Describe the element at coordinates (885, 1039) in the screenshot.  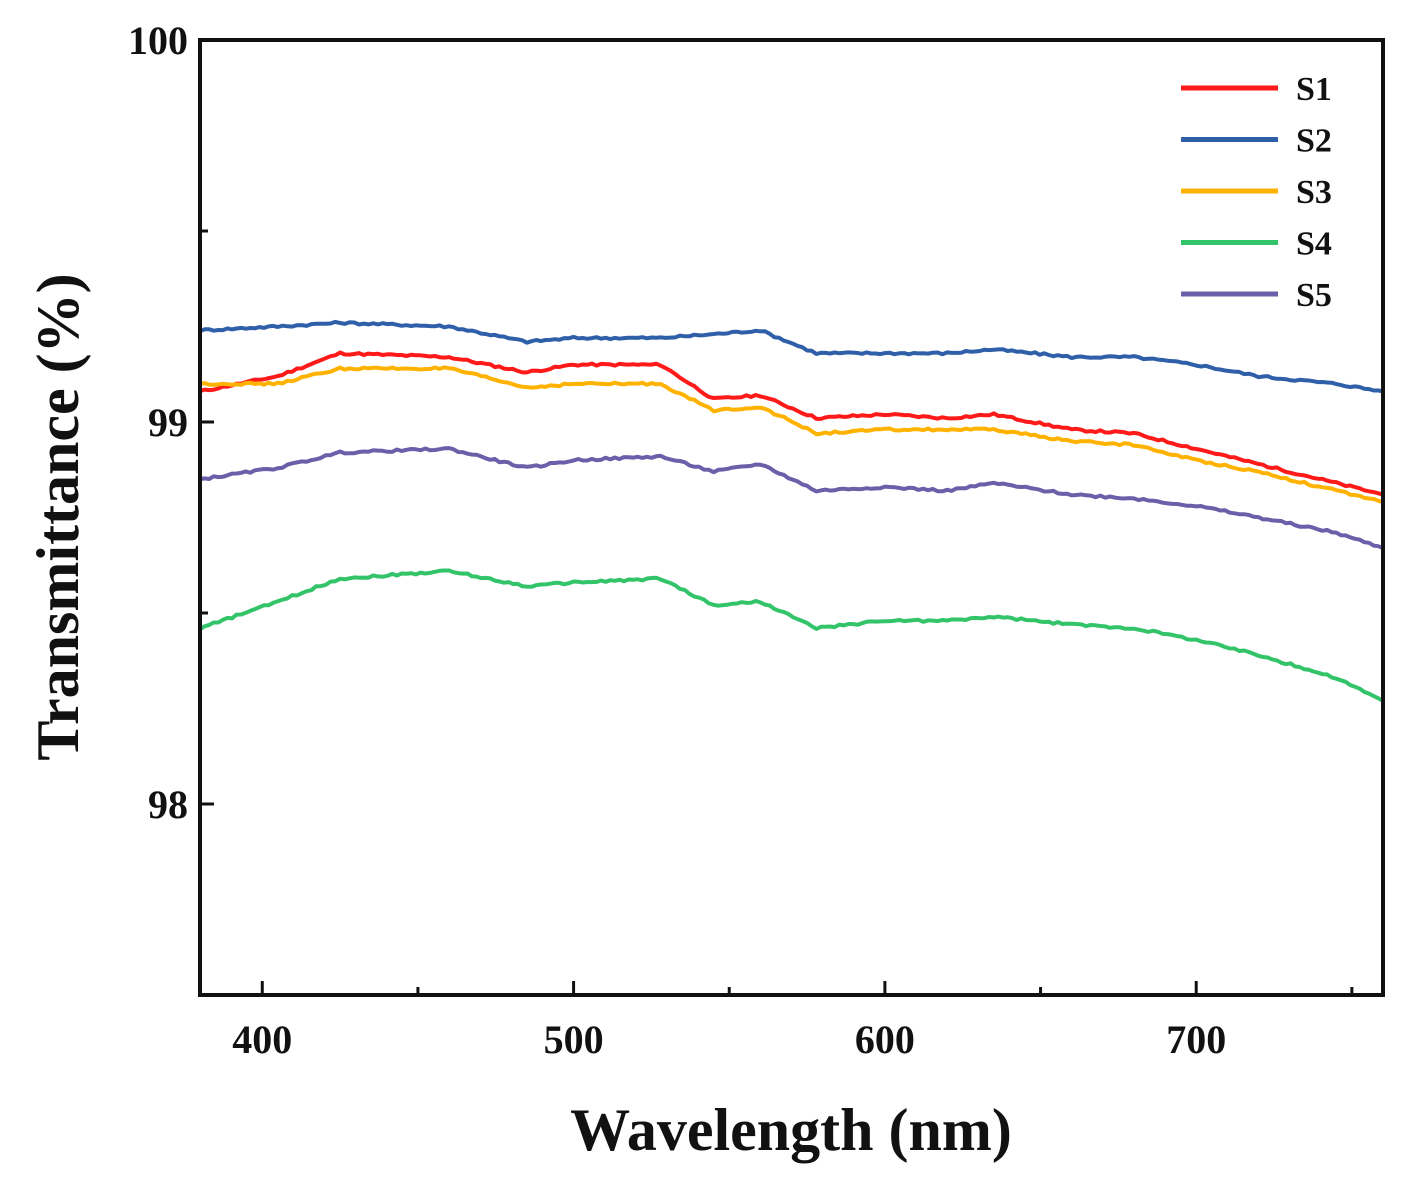
I see `x-tick-label-600: 600` at that location.